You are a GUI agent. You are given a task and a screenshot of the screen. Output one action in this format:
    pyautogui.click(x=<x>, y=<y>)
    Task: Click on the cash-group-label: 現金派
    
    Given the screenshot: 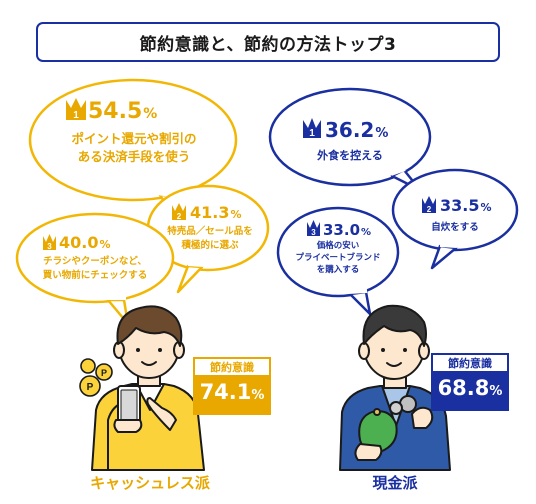 What is the action you would take?
    pyautogui.click(x=395, y=483)
    